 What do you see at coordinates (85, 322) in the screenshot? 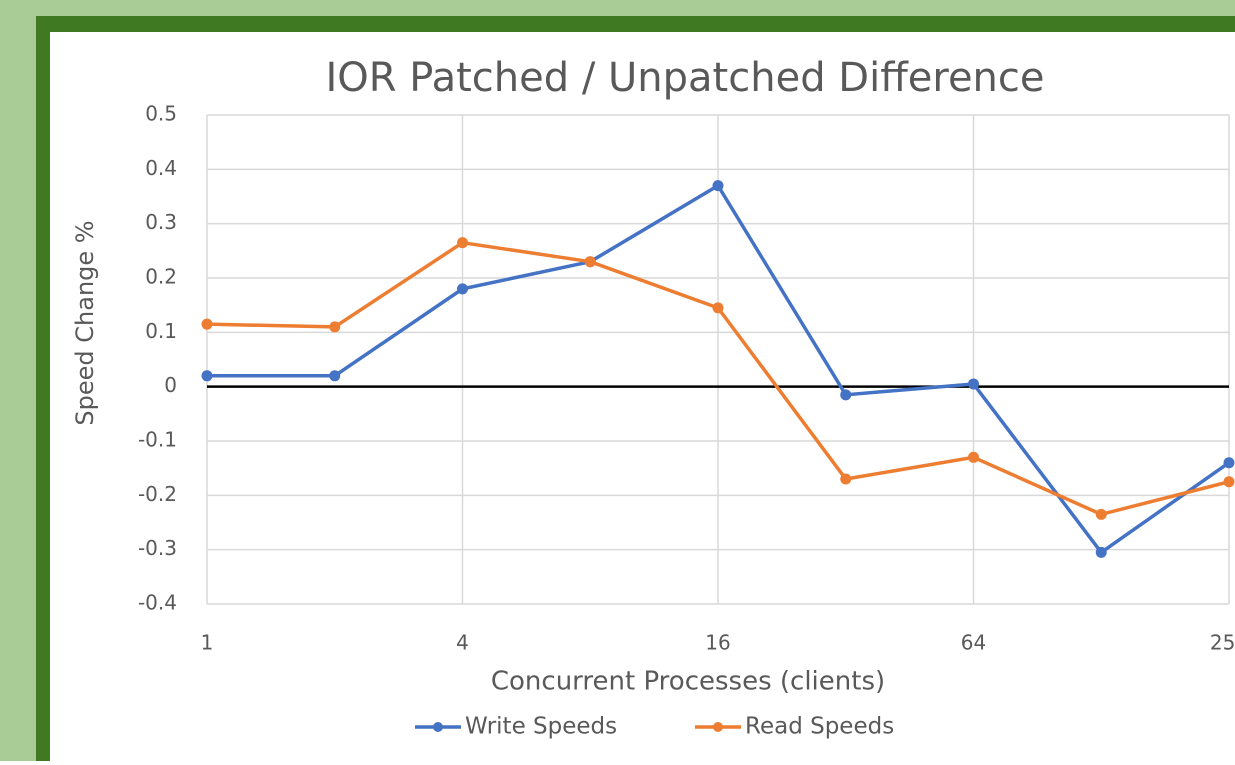
I see `y-axis-label: Speed Change %` at bounding box center [85, 322].